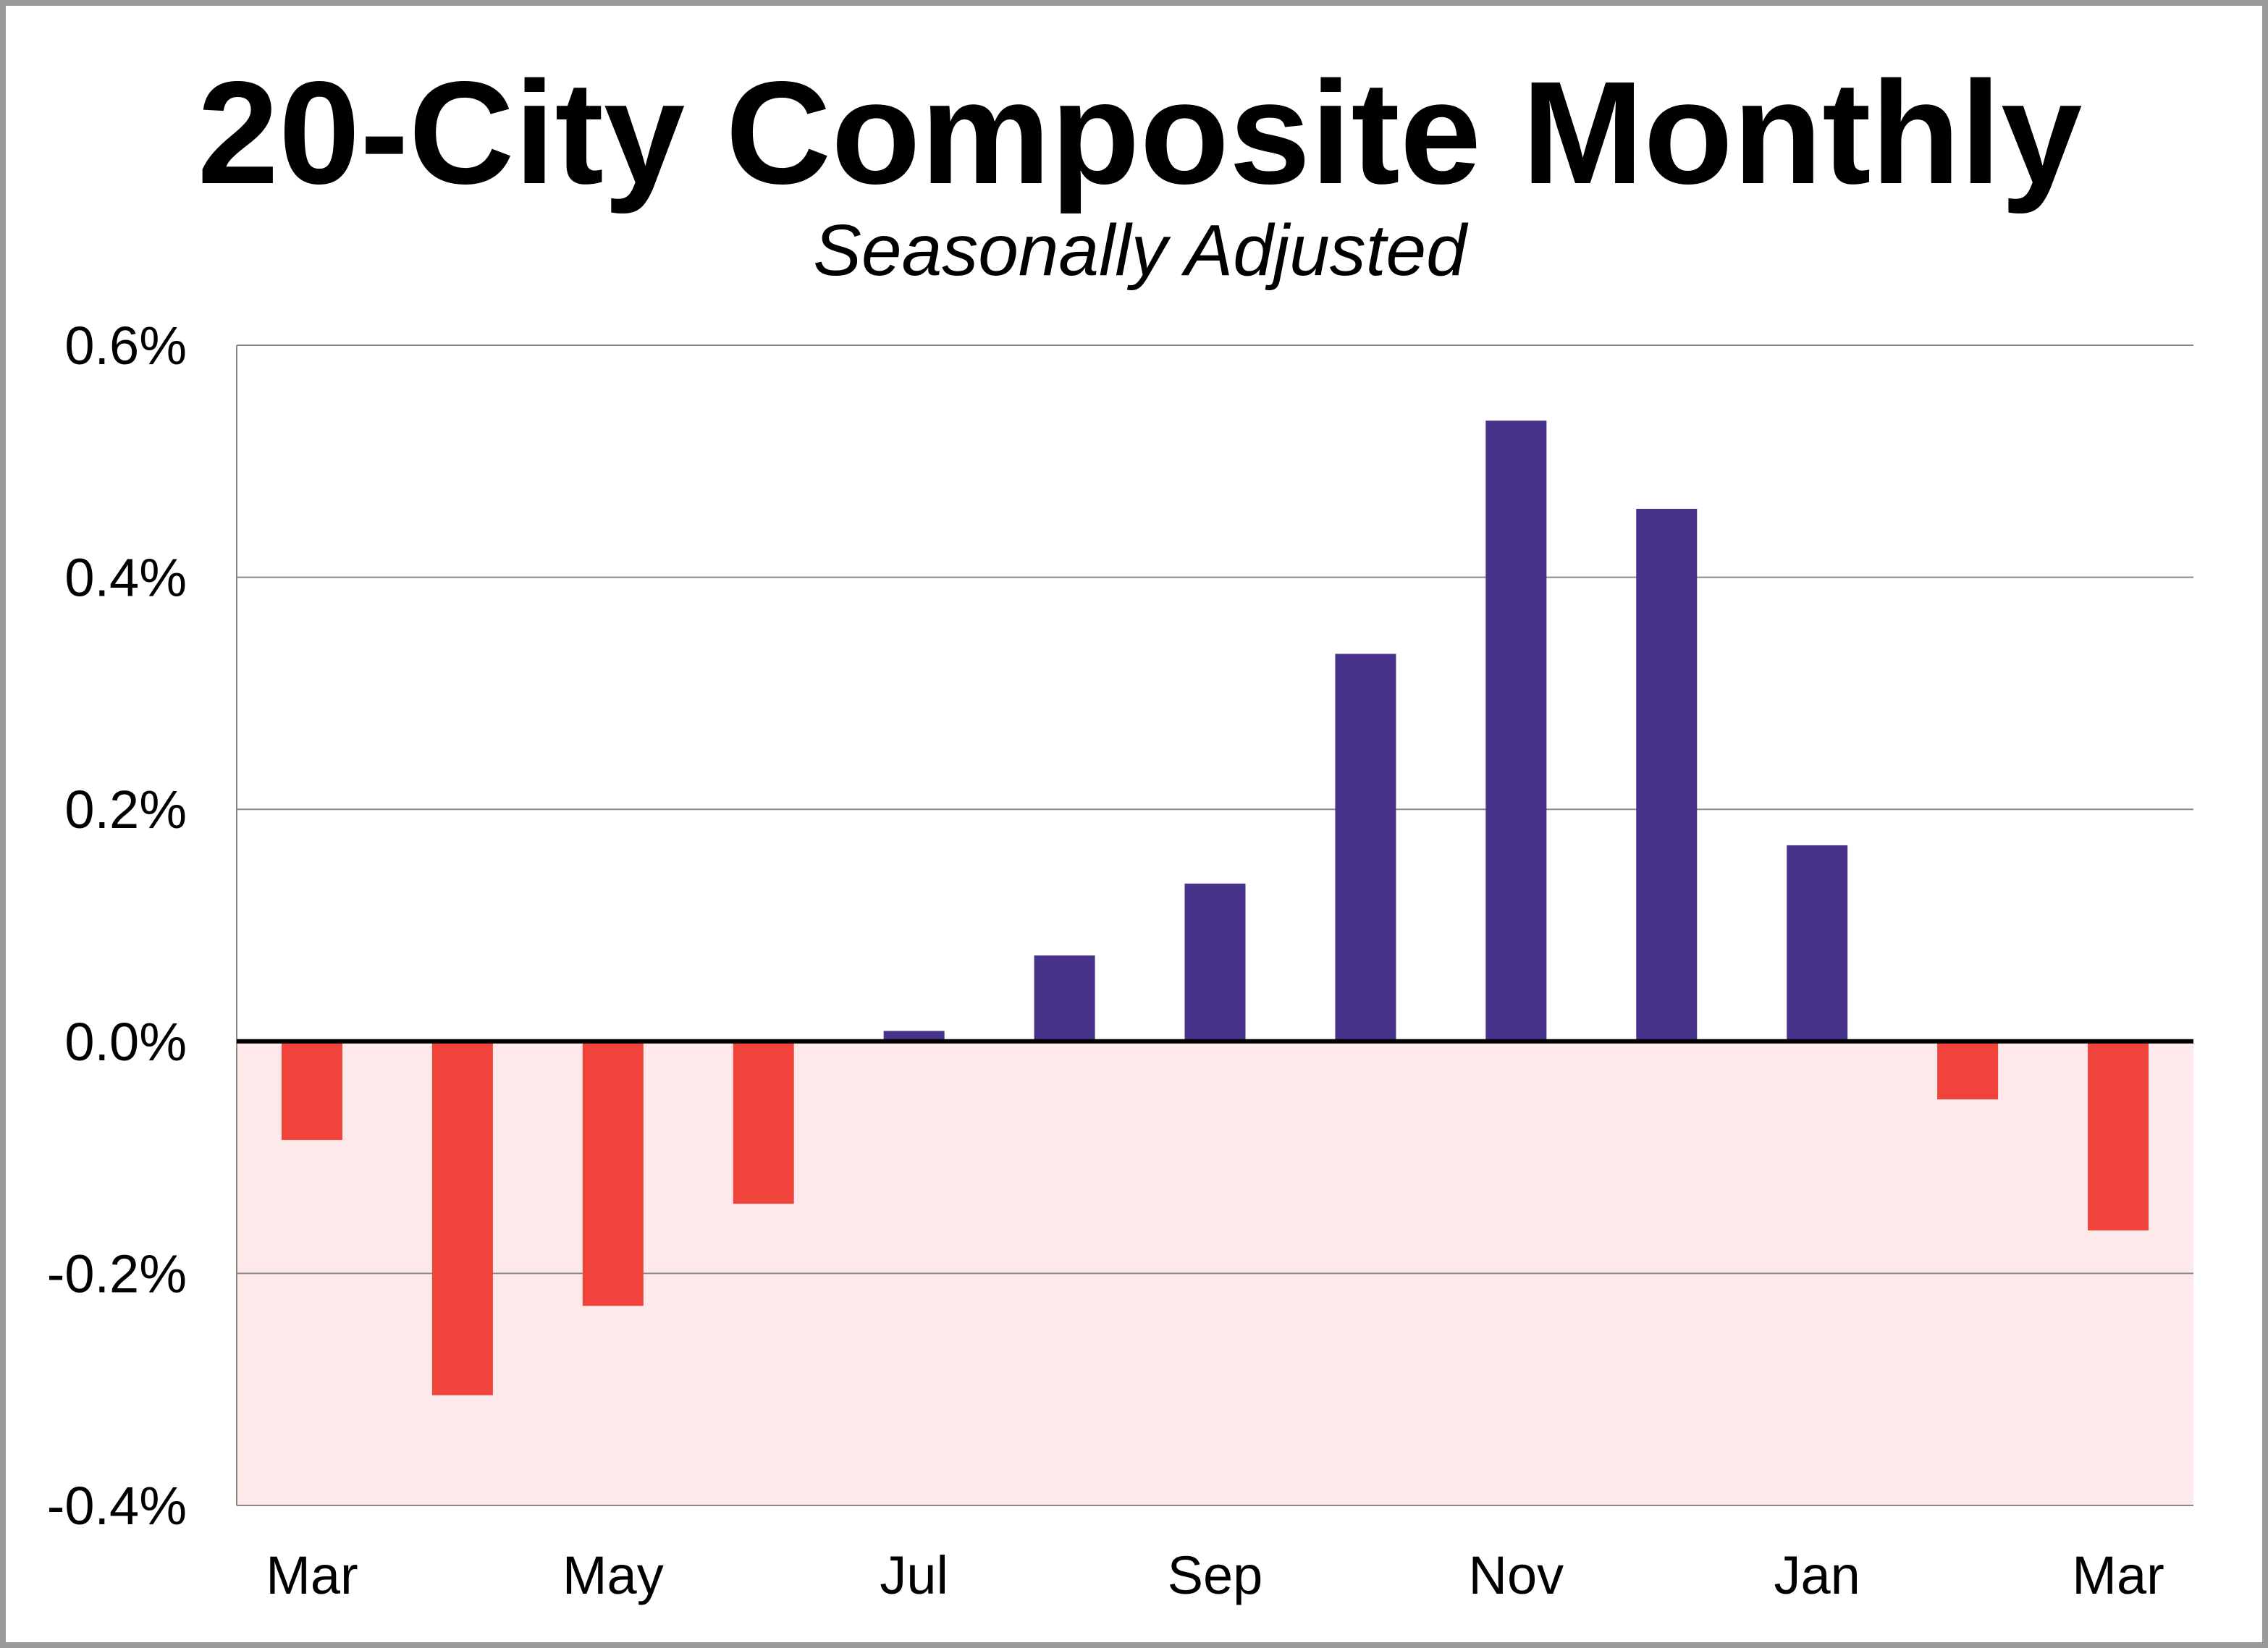  I want to click on bar-9-nov, so click(1516, 731).